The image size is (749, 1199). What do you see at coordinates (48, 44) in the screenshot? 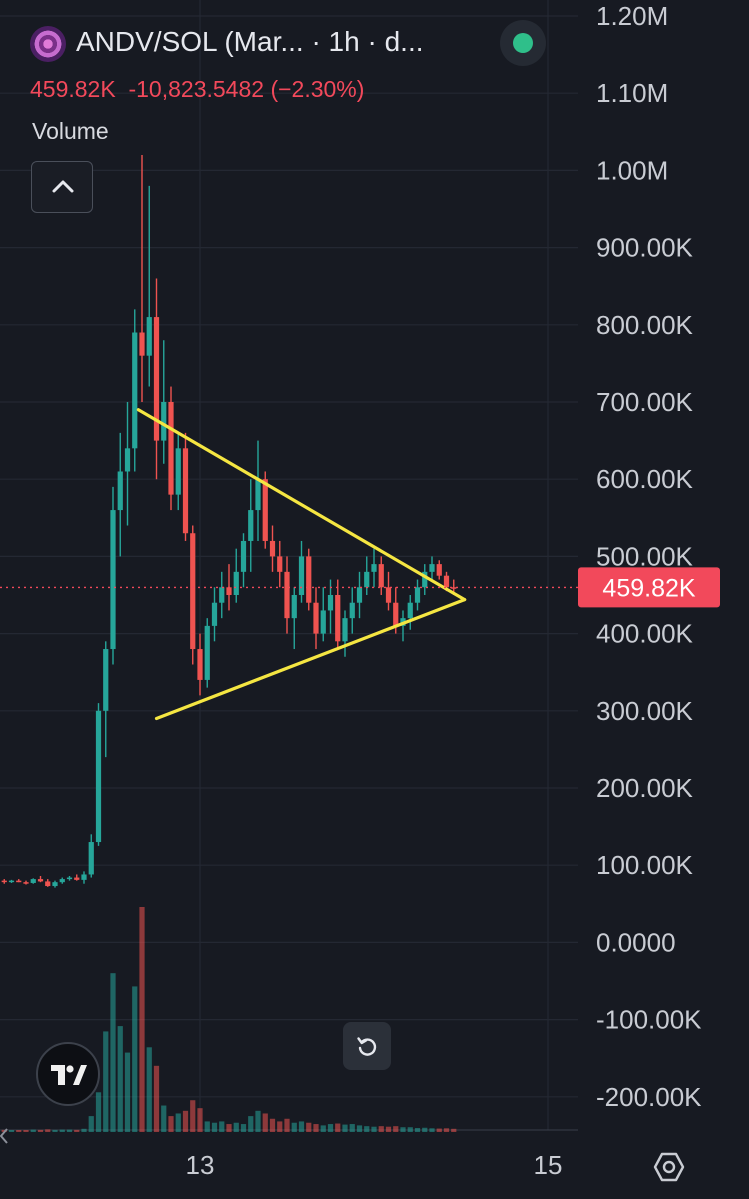
I see `token-logo-icon` at bounding box center [48, 44].